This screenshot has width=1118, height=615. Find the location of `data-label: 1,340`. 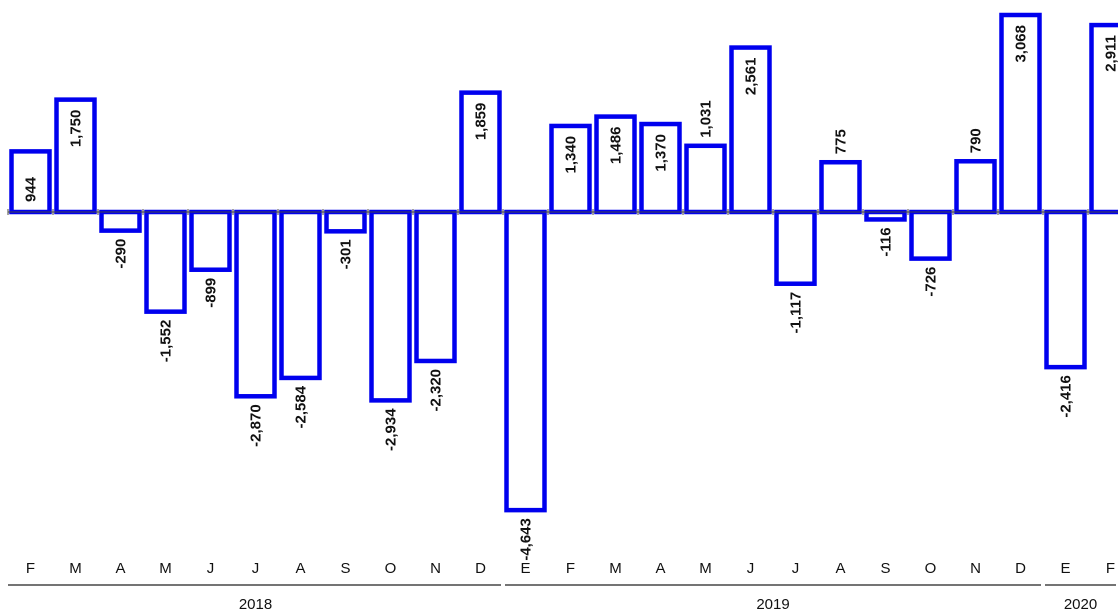

data-label: 1,340 is located at coordinates (571, 155).